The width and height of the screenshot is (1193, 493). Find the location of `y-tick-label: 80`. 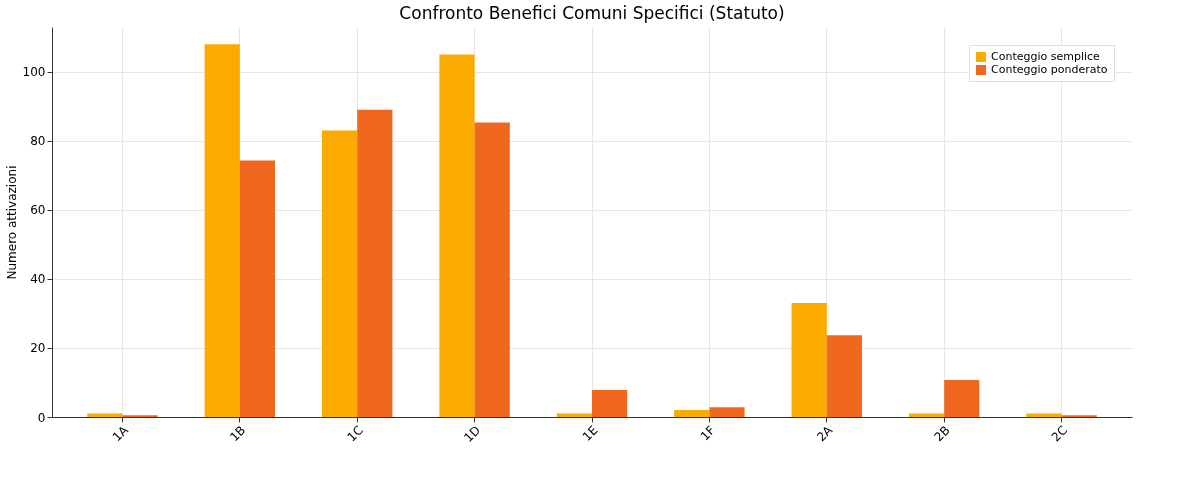

y-tick-label: 80 is located at coordinates (38, 141).